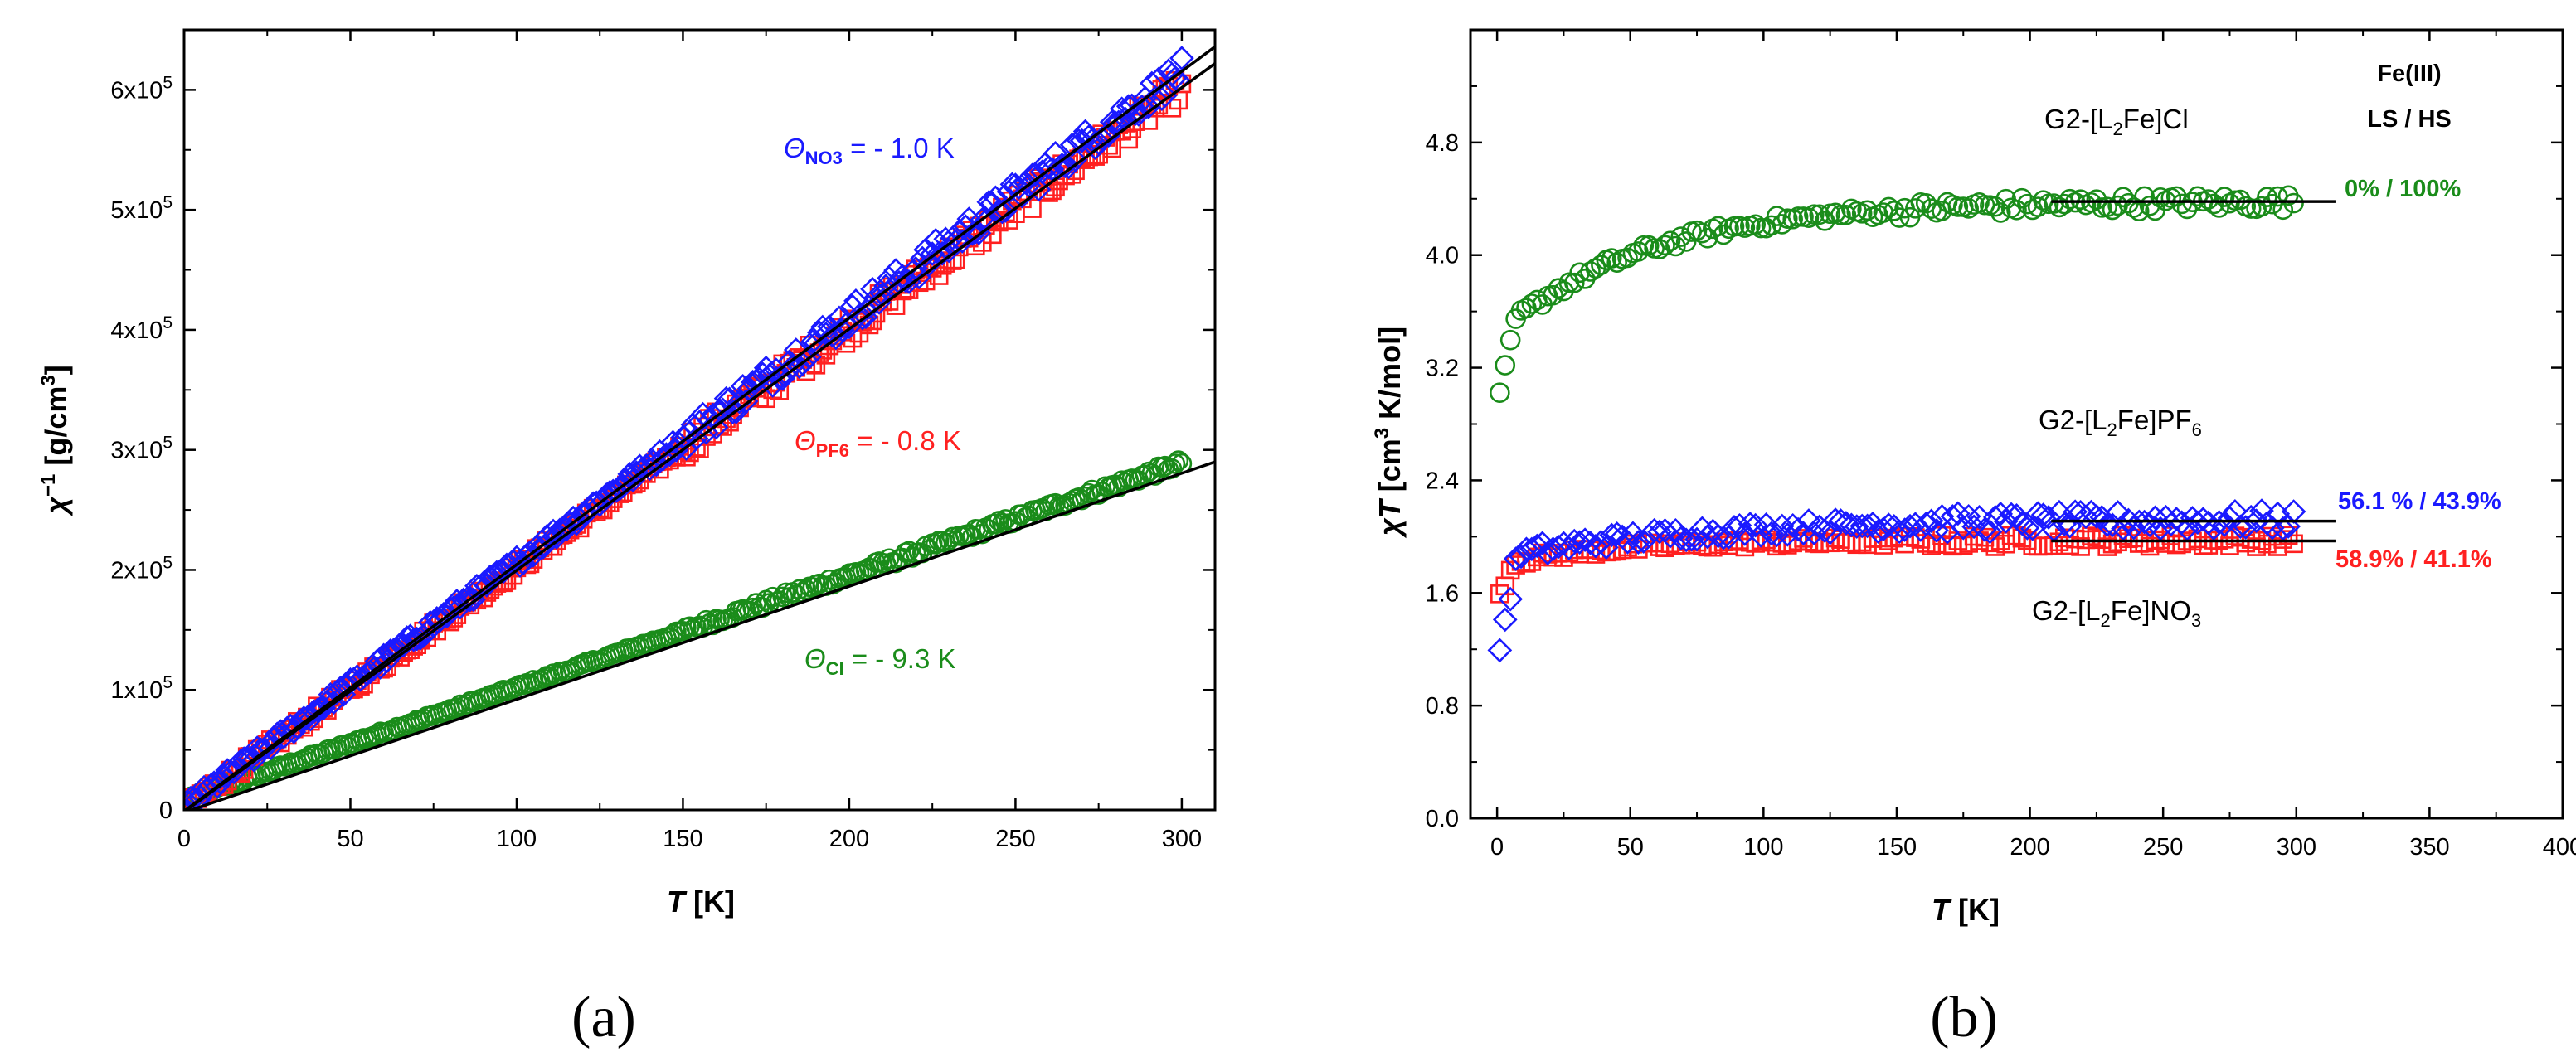 The width and height of the screenshot is (2576, 1057). Describe the element at coordinates (1443, 593) in the screenshot. I see `chart-b-ytick-label: 1.6` at that location.